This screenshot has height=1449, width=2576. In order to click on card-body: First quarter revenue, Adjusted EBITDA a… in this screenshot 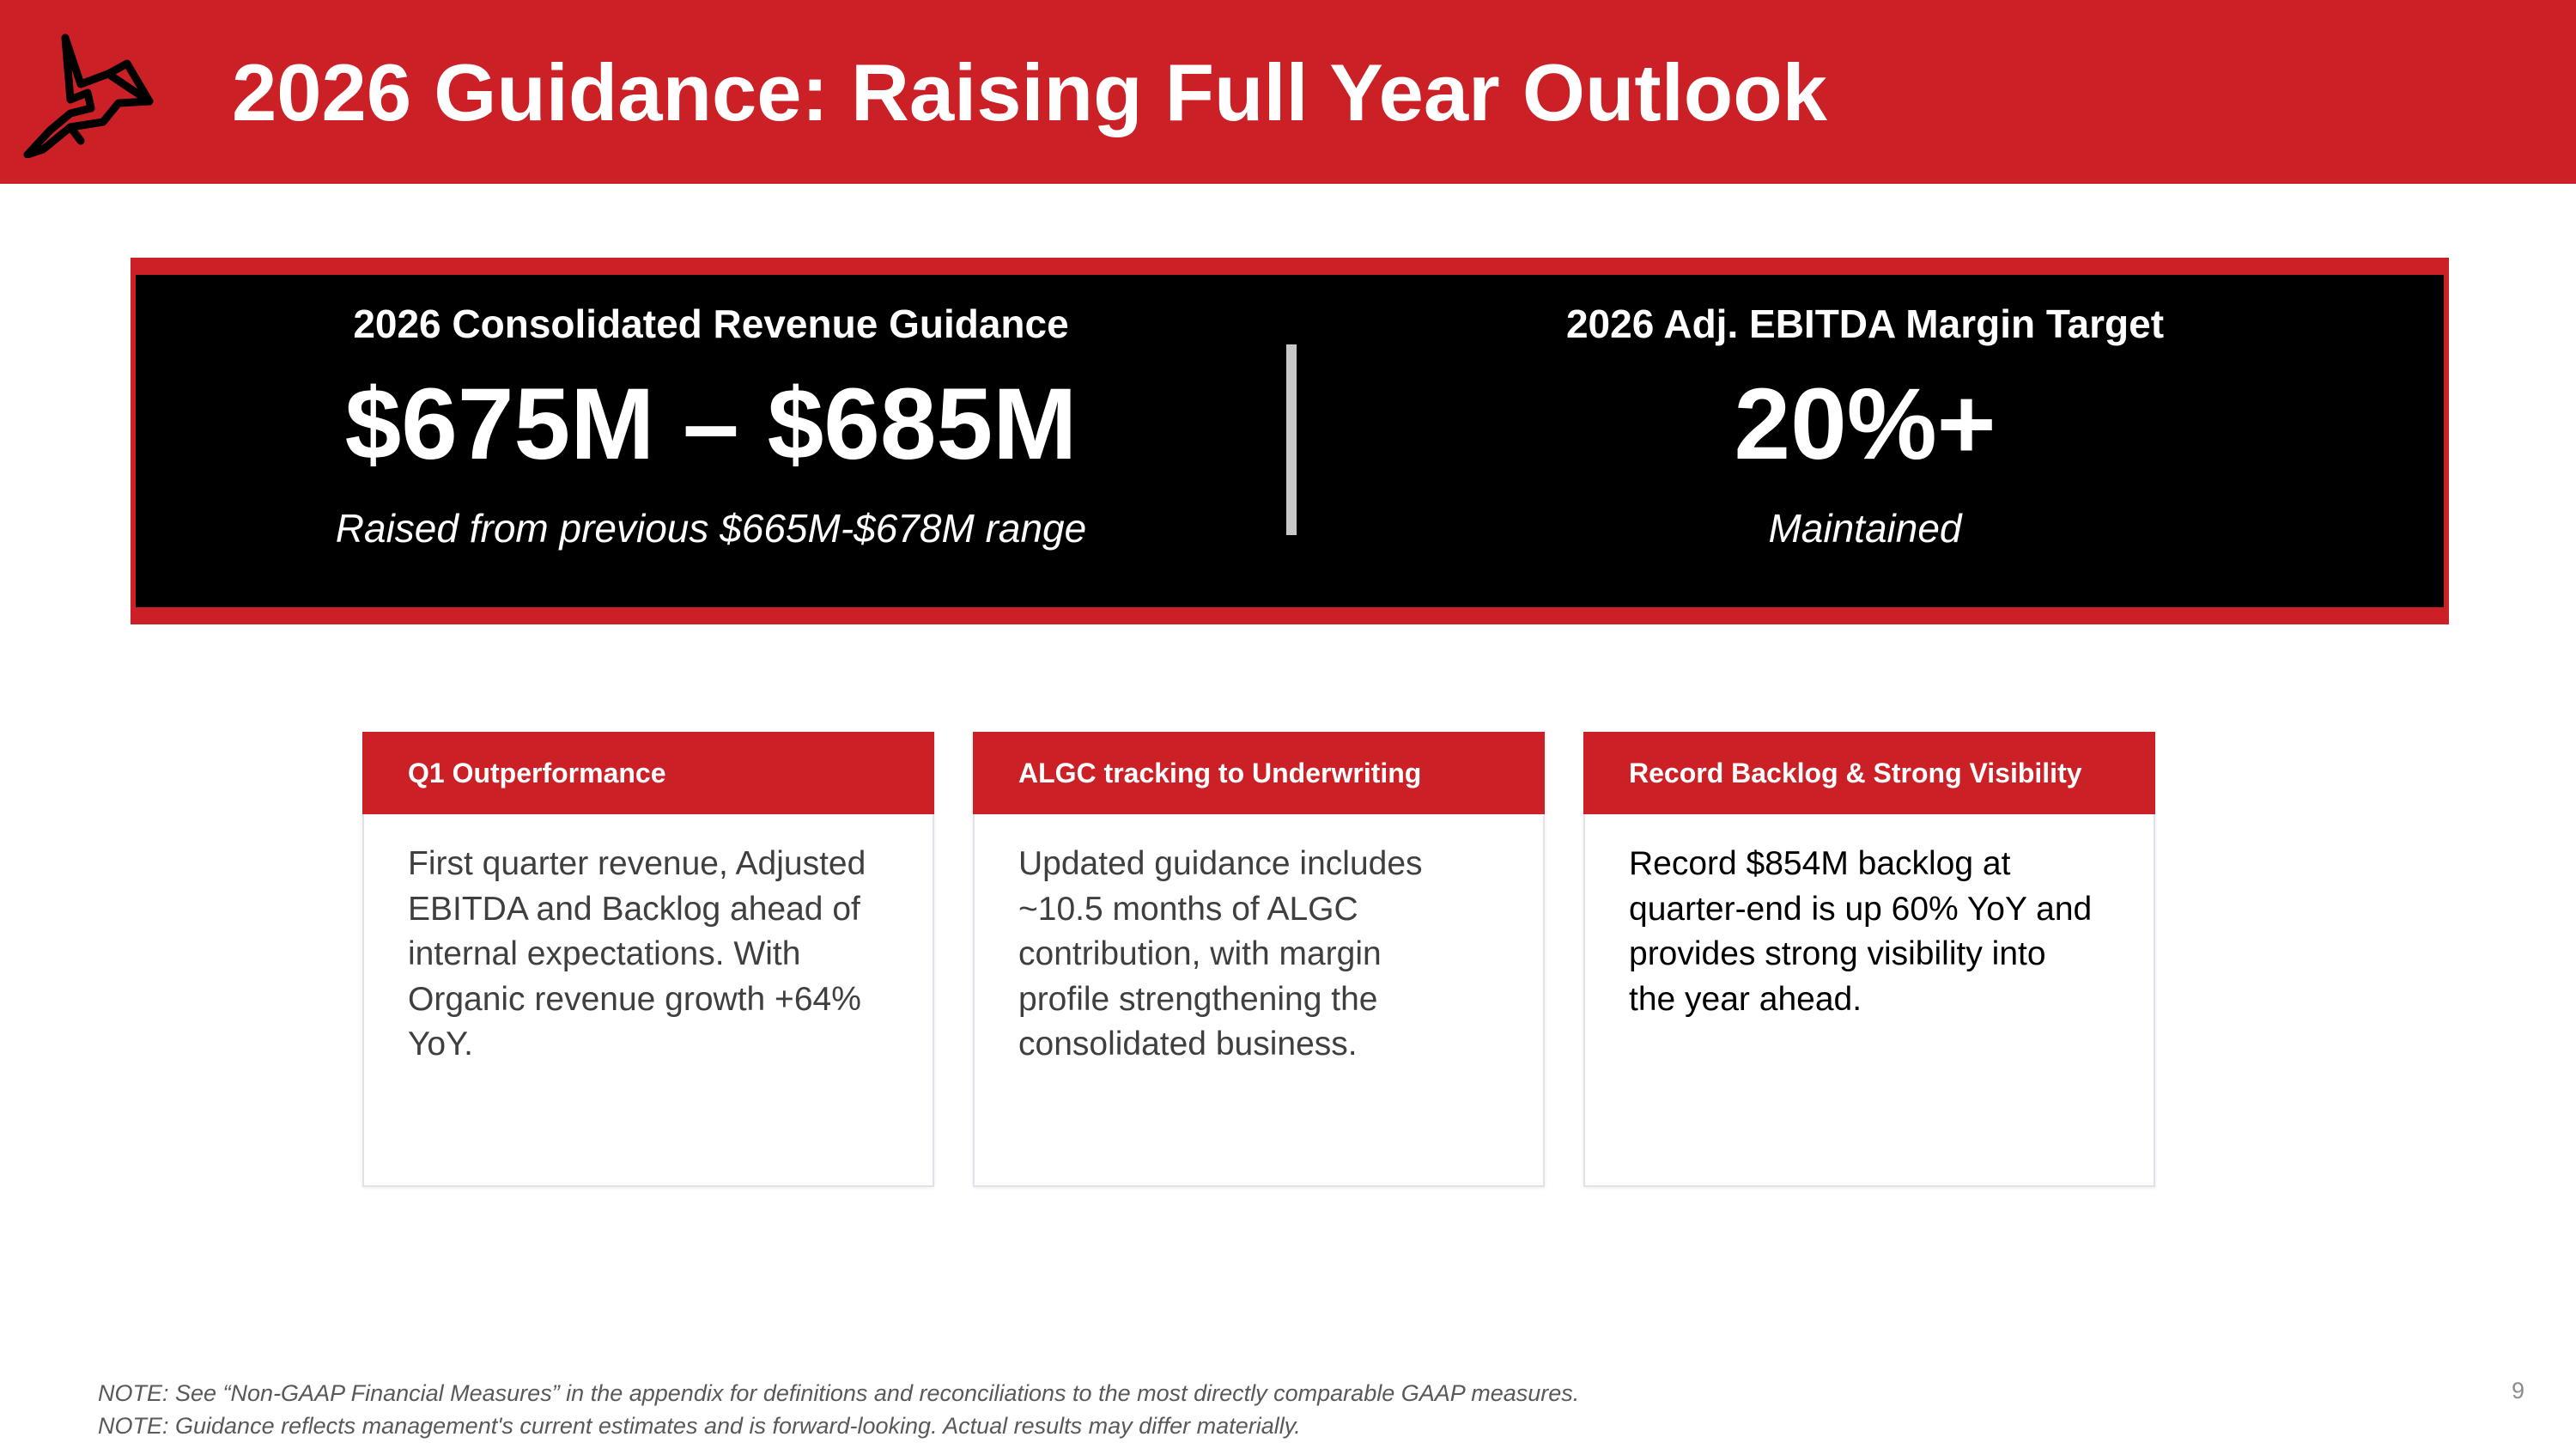, I will do `click(658, 955)`.